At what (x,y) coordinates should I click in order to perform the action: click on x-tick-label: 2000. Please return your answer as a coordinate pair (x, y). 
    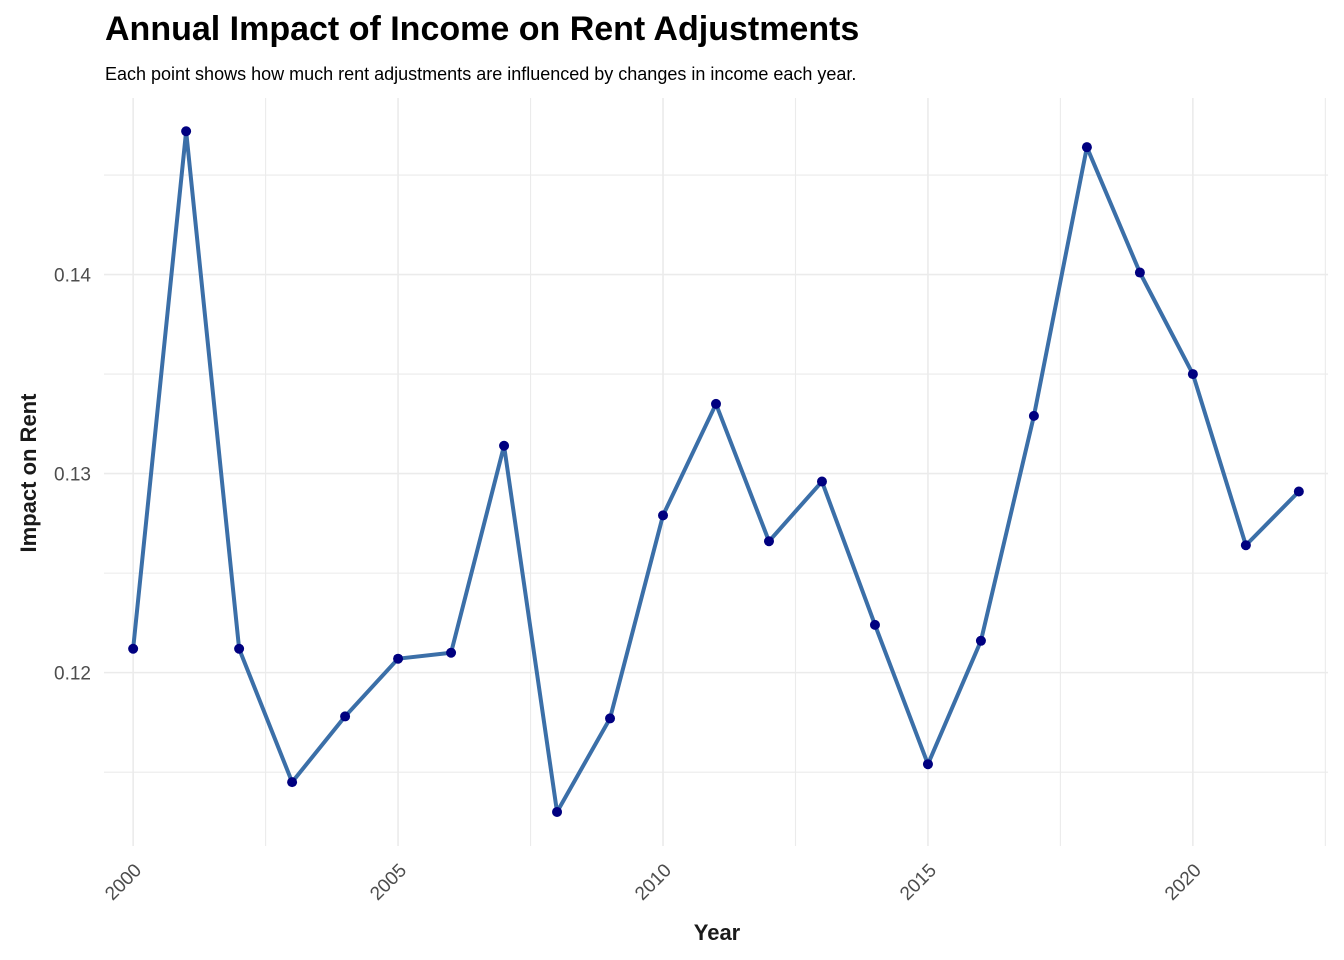
    Looking at the image, I should click on (123, 882).